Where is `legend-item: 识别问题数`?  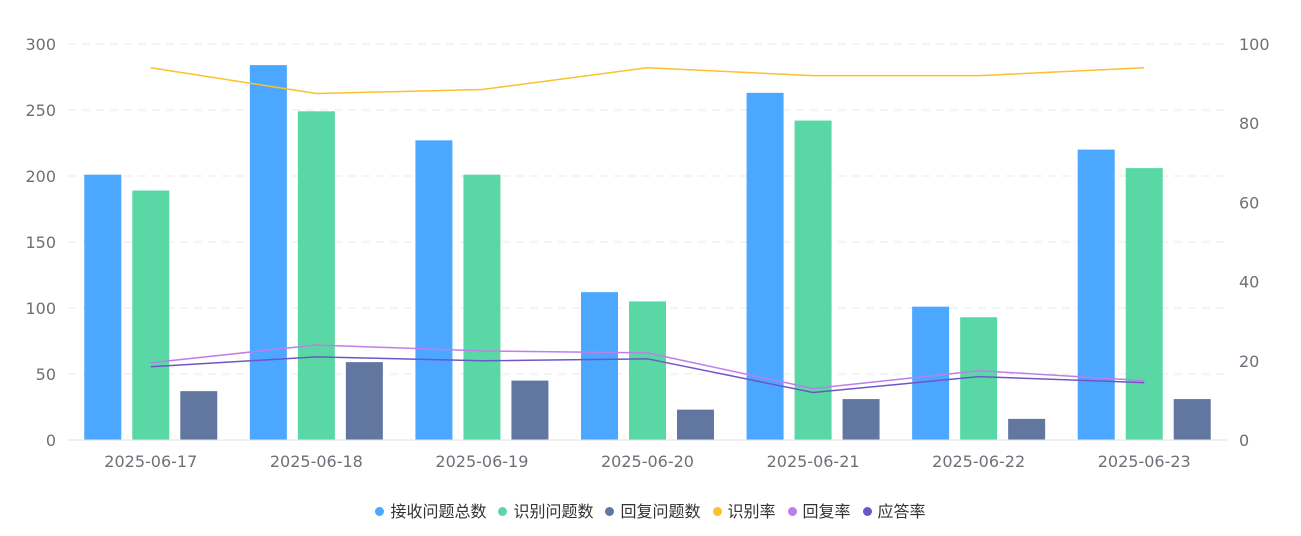 legend-item: 识别问题数 is located at coordinates (545, 510).